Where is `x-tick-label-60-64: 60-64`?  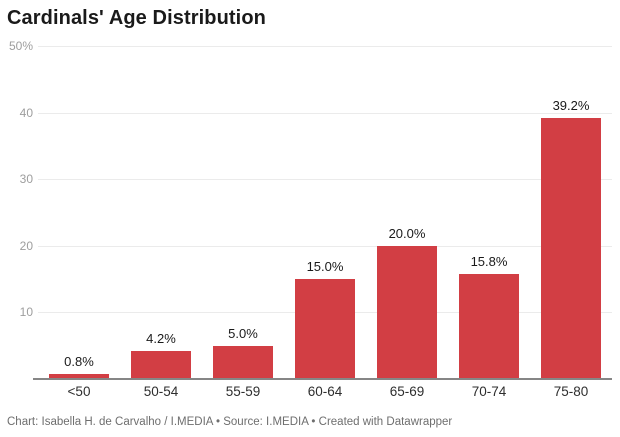
x-tick-label-60-64: 60-64 is located at coordinates (325, 391).